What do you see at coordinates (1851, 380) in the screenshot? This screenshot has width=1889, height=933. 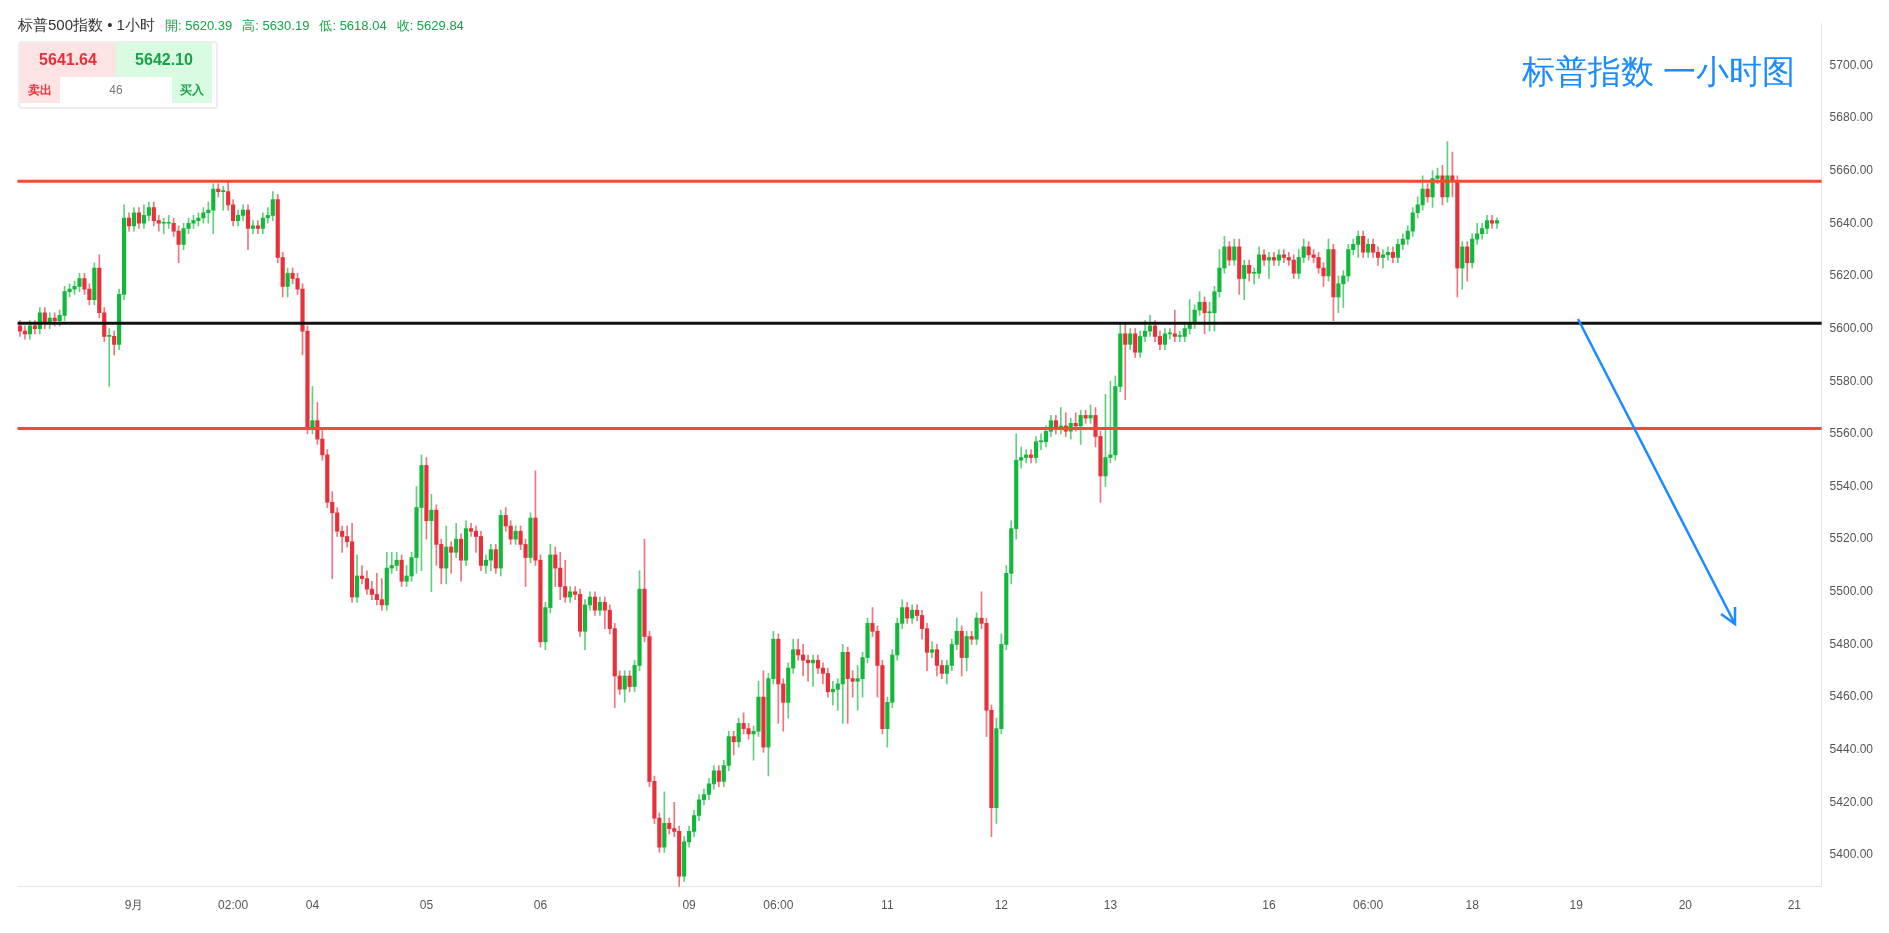 I see `y-tick-label: 5580.00` at bounding box center [1851, 380].